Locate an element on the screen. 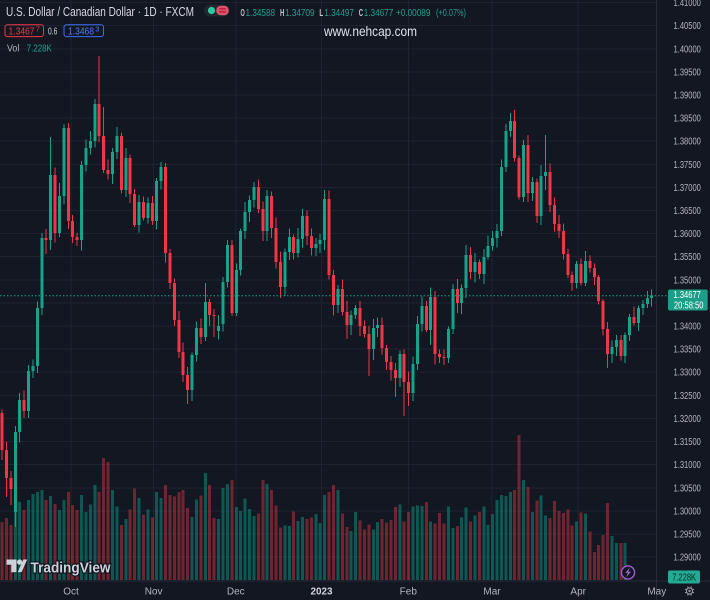  svg-text: 20:58:50 is located at coordinates (689, 306).